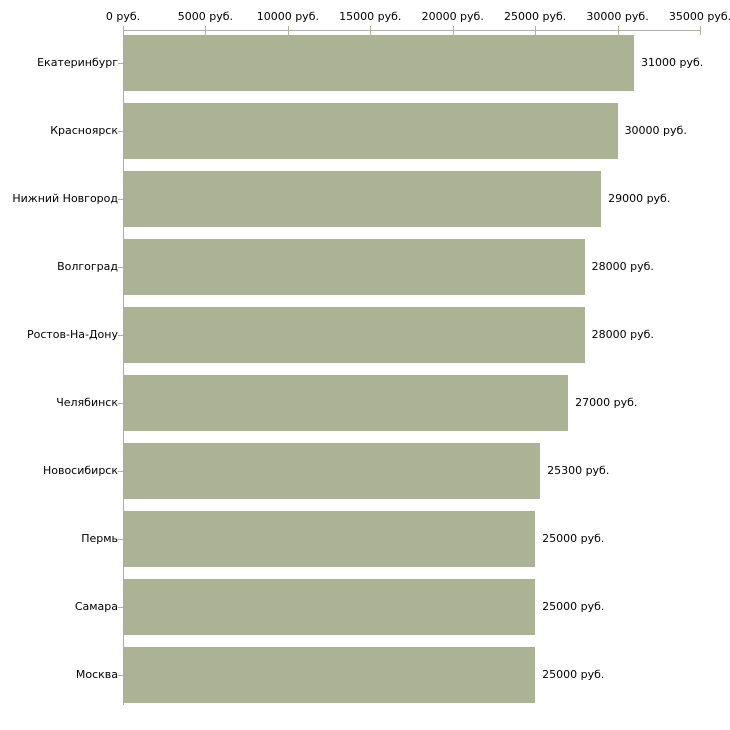  What do you see at coordinates (123, 16) in the screenshot?
I see `x-axis-tick-label: 0 руб.` at bounding box center [123, 16].